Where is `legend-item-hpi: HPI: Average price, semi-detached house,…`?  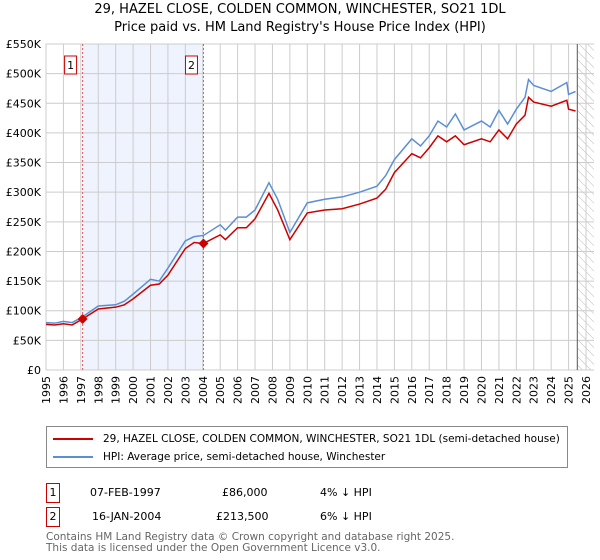
legend-item-hpi: HPI: Average price, semi-detached house,… is located at coordinates (219, 457).